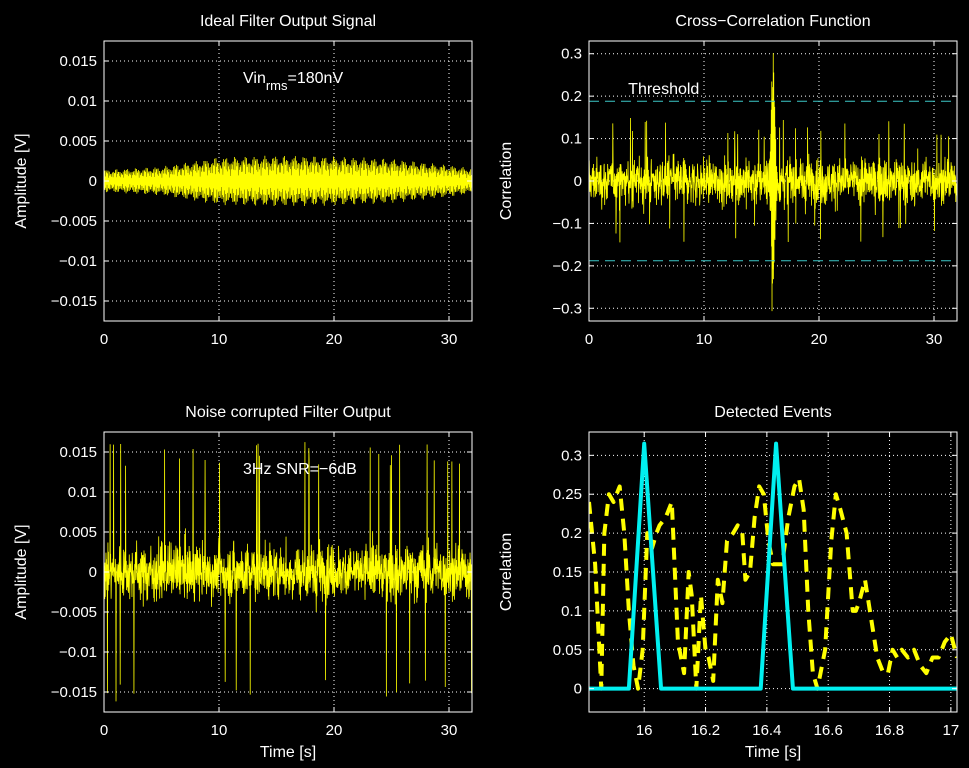  What do you see at coordinates (663, 89) in the screenshot?
I see `threshold-label: Threshold` at bounding box center [663, 89].